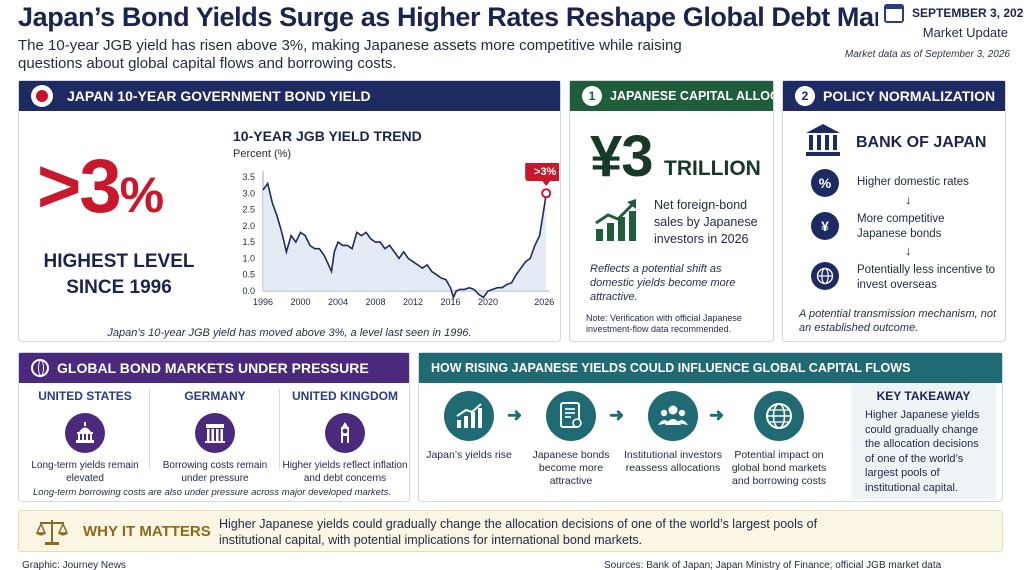  What do you see at coordinates (248, 226) in the screenshot?
I see `y-tick-label: 2.0` at bounding box center [248, 226].